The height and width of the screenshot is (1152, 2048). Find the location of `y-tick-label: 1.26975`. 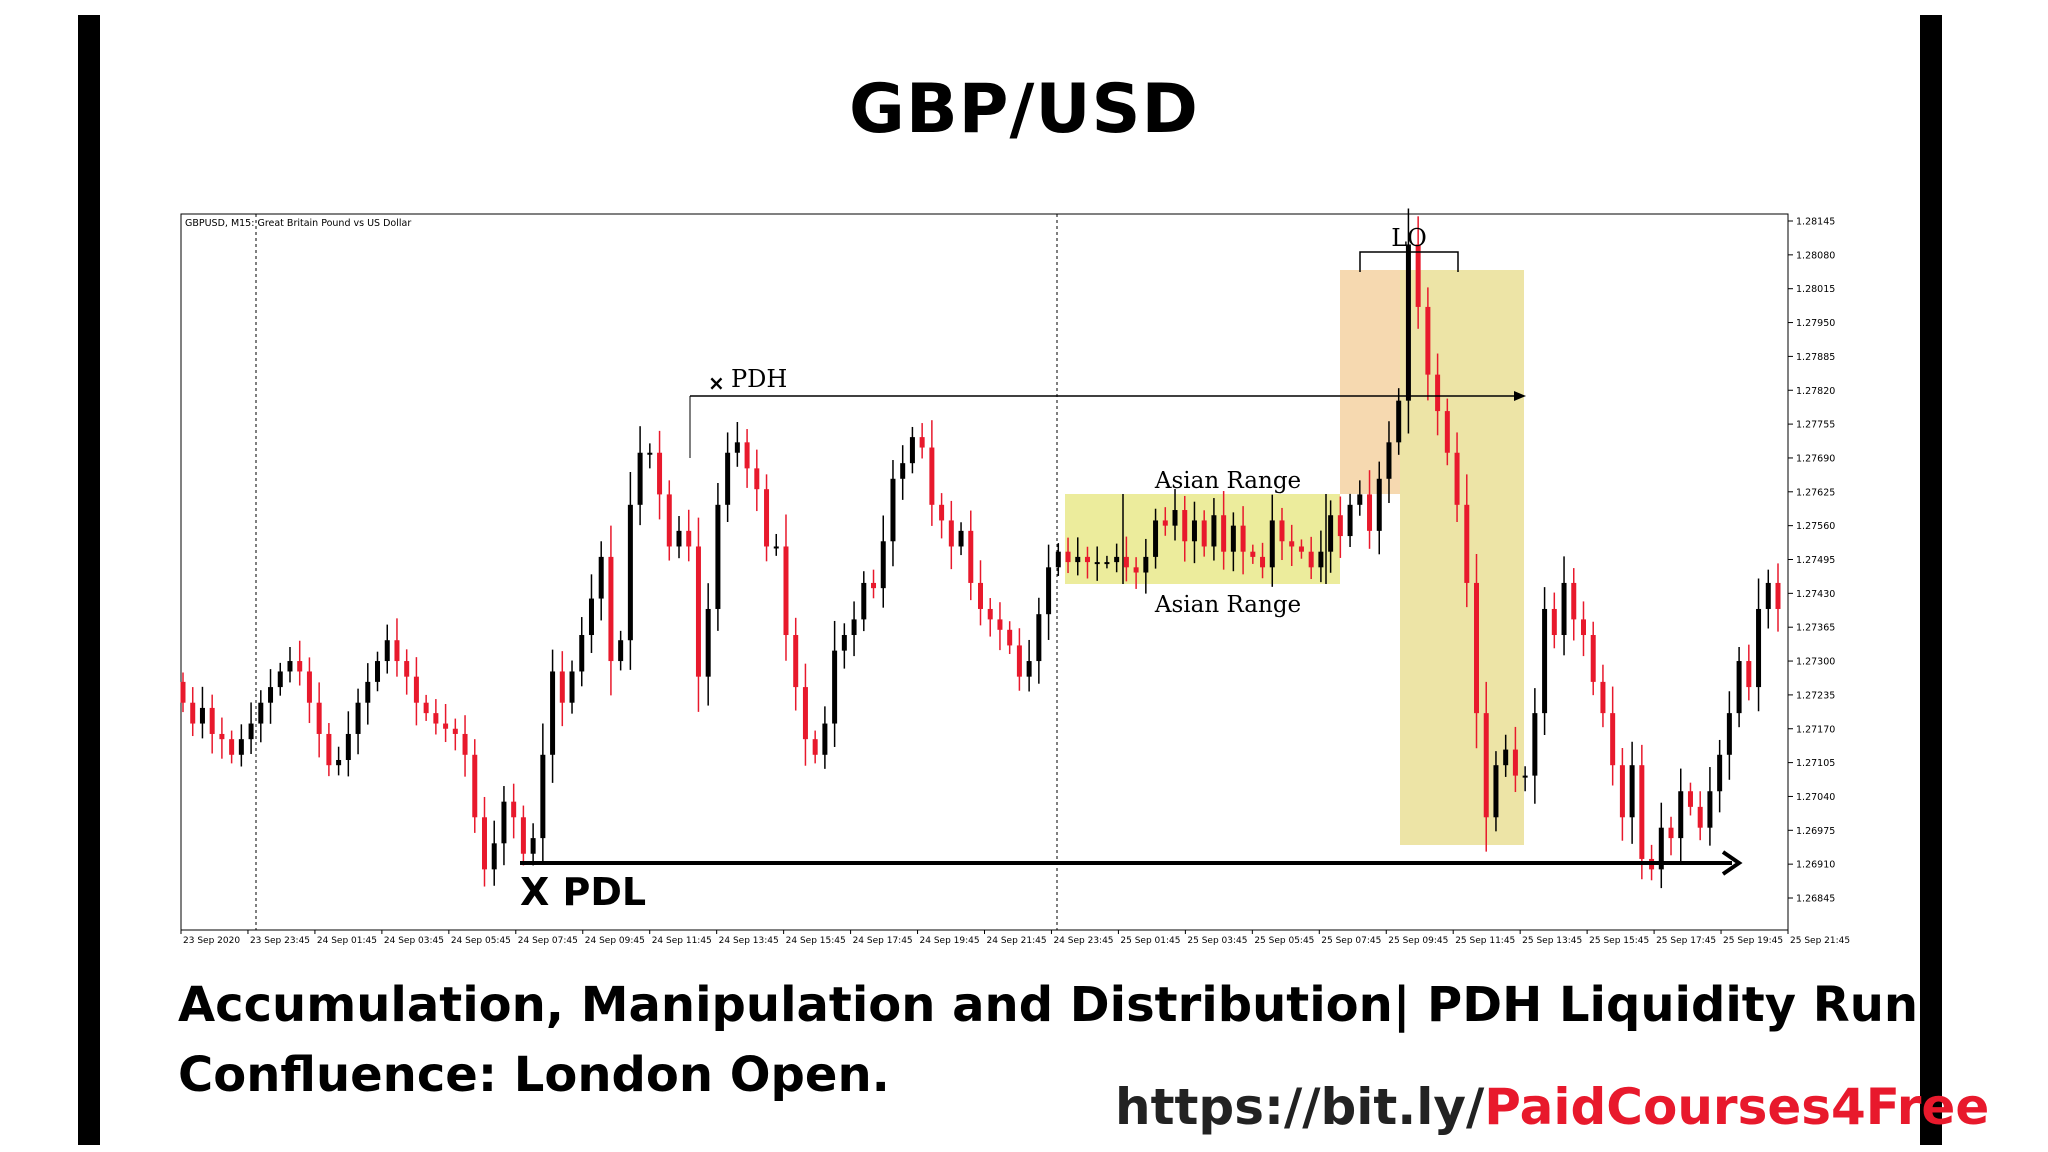

y-tick-label: 1.26975 is located at coordinates (1815, 831).